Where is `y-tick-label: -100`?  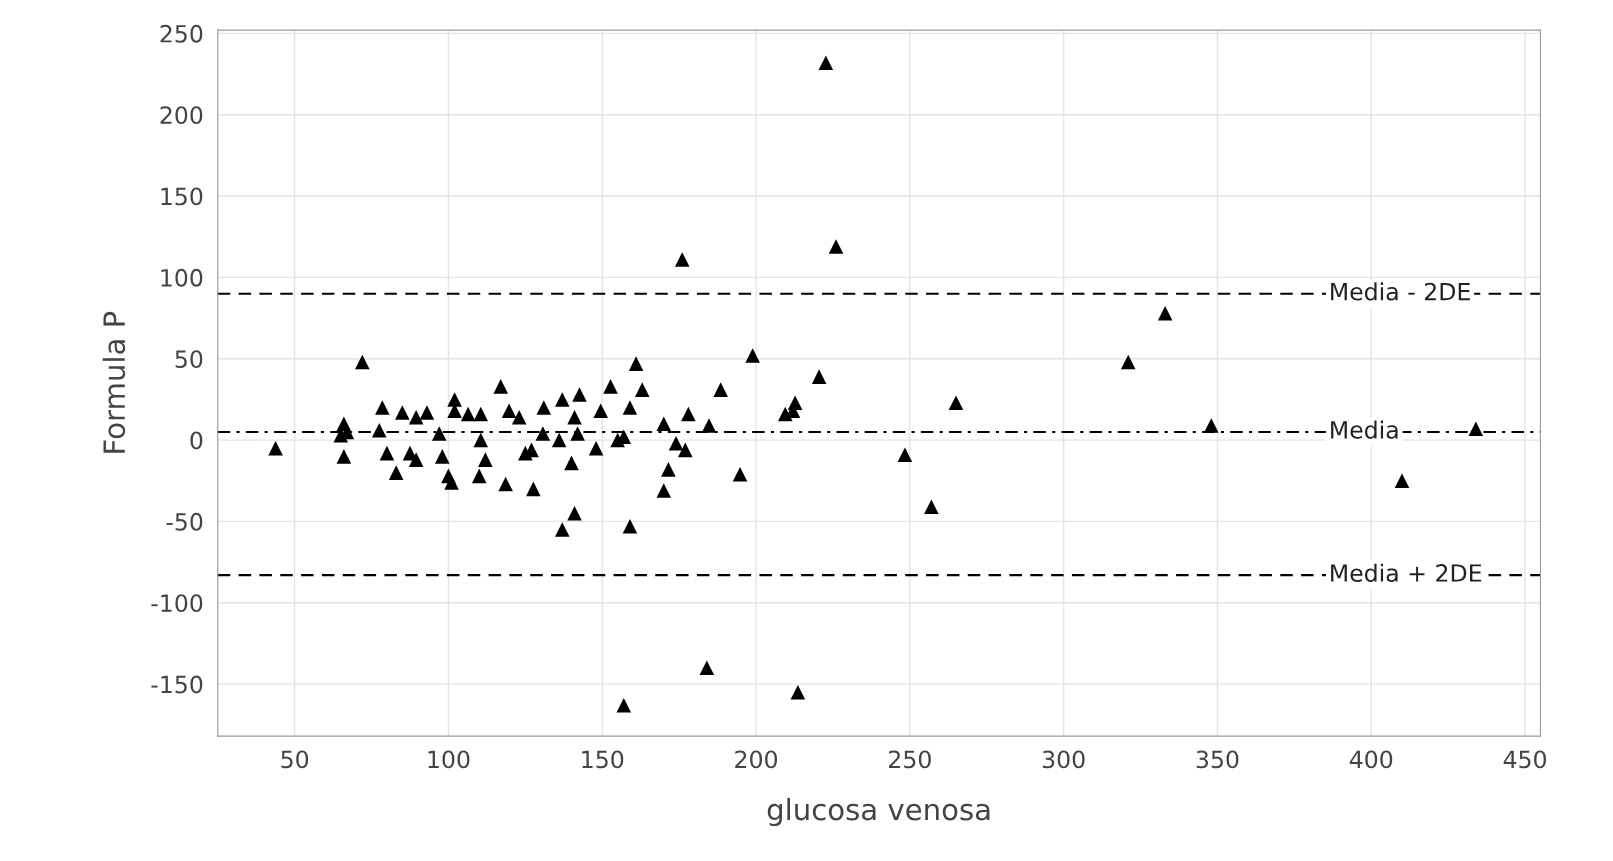
y-tick-label: -100 is located at coordinates (177, 603).